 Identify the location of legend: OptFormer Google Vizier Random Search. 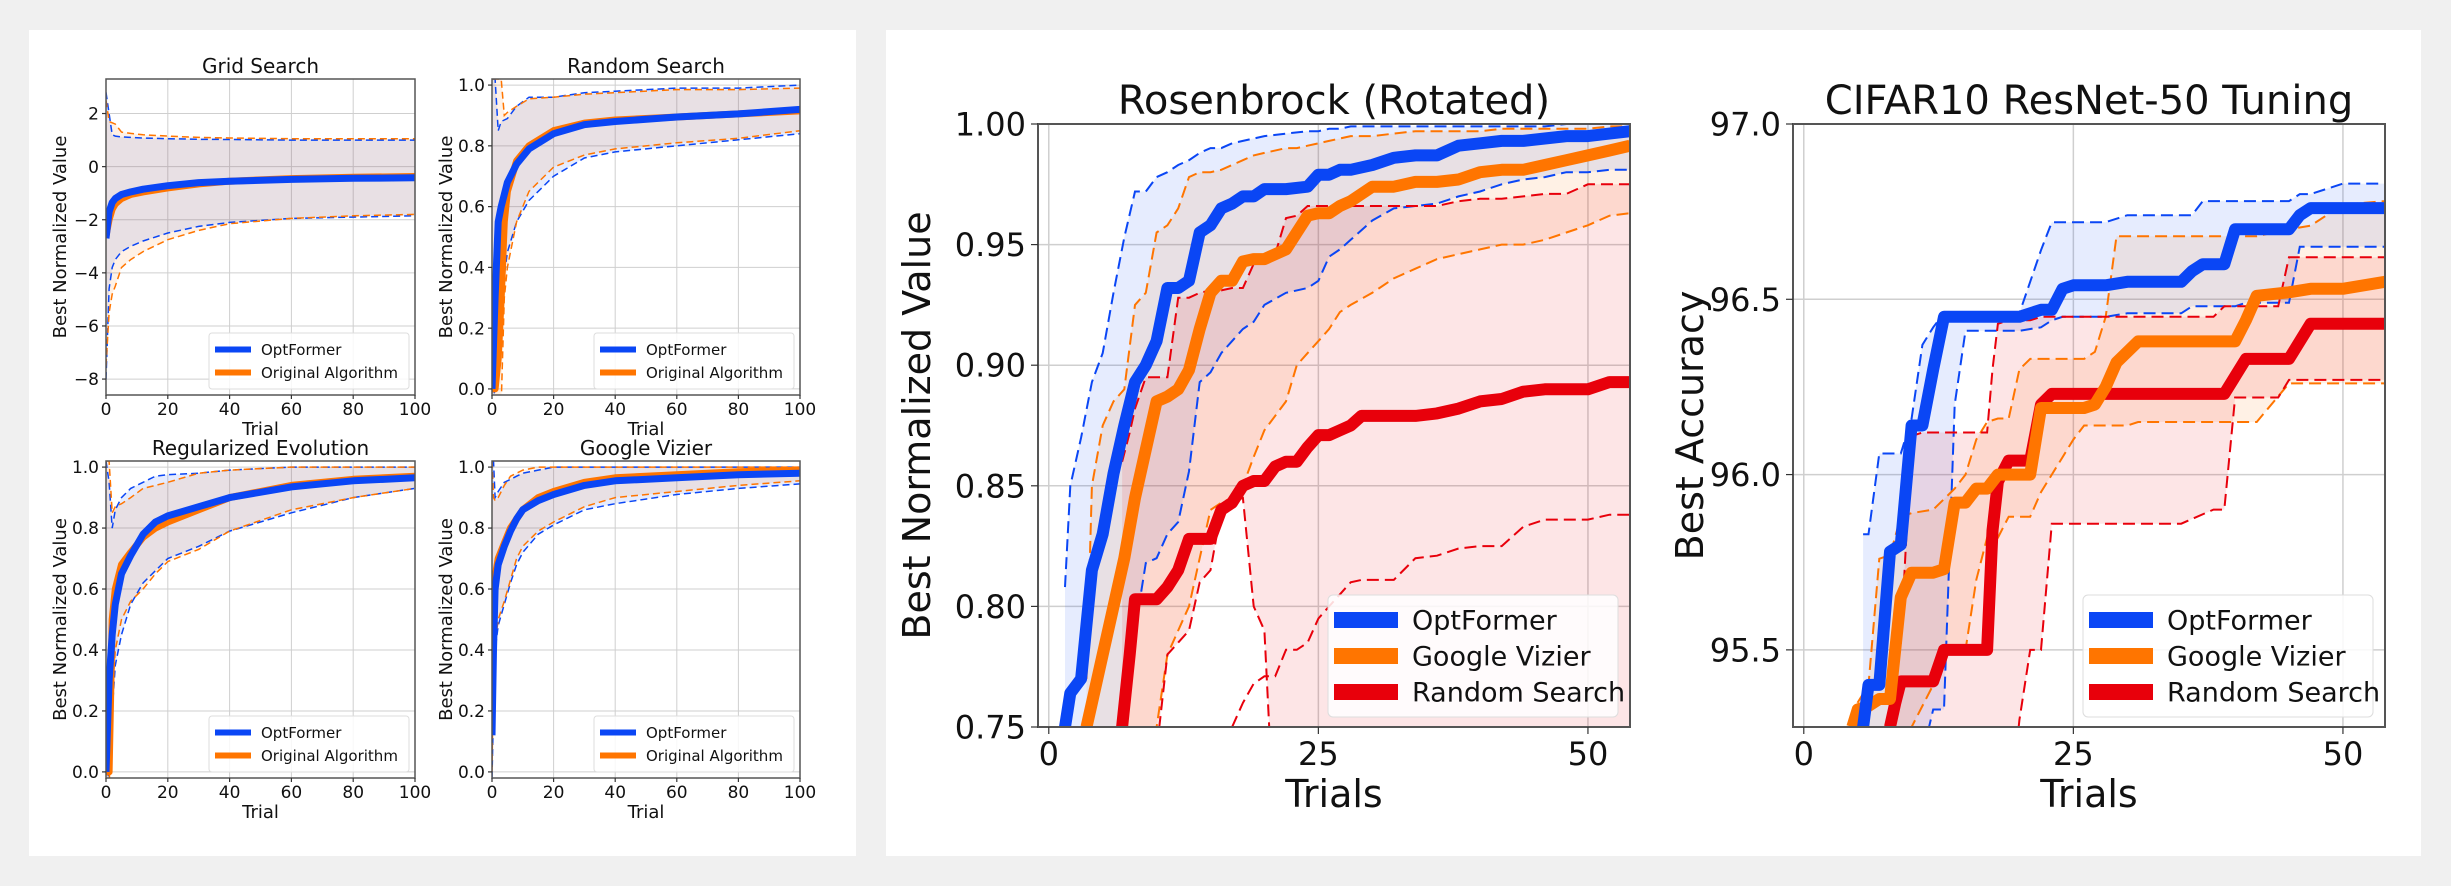
(2231, 656).